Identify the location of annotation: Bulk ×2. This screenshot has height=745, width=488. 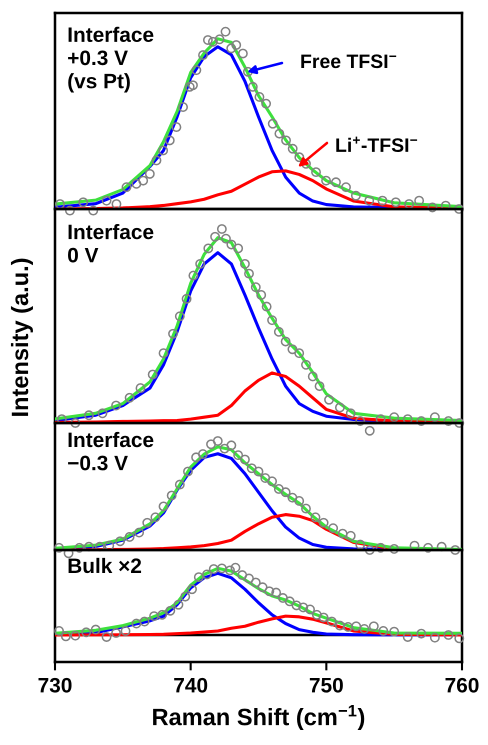
(105, 566).